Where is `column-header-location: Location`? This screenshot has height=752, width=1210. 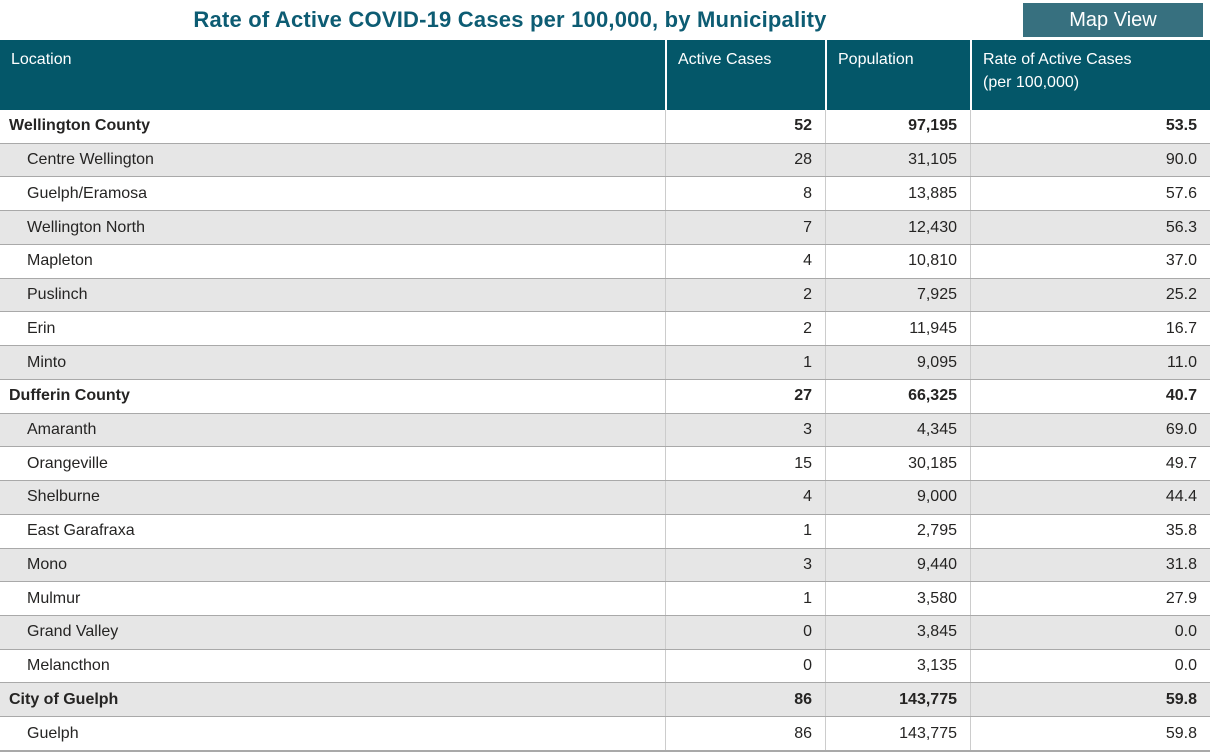 column-header-location: Location is located at coordinates (41, 59).